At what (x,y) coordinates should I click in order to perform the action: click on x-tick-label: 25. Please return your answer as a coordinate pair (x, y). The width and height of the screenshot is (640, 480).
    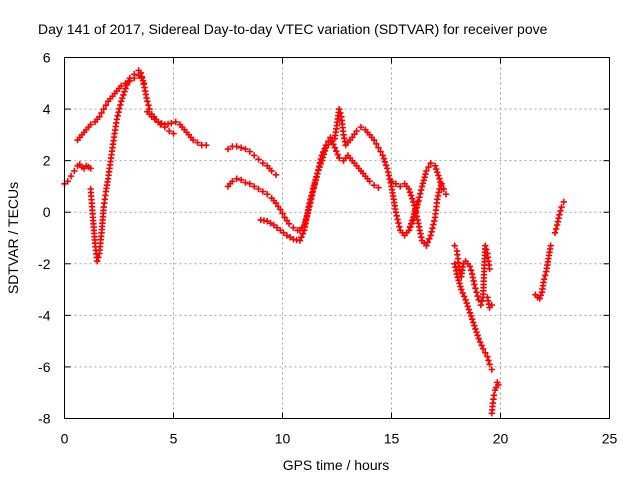
    Looking at the image, I should click on (610, 439).